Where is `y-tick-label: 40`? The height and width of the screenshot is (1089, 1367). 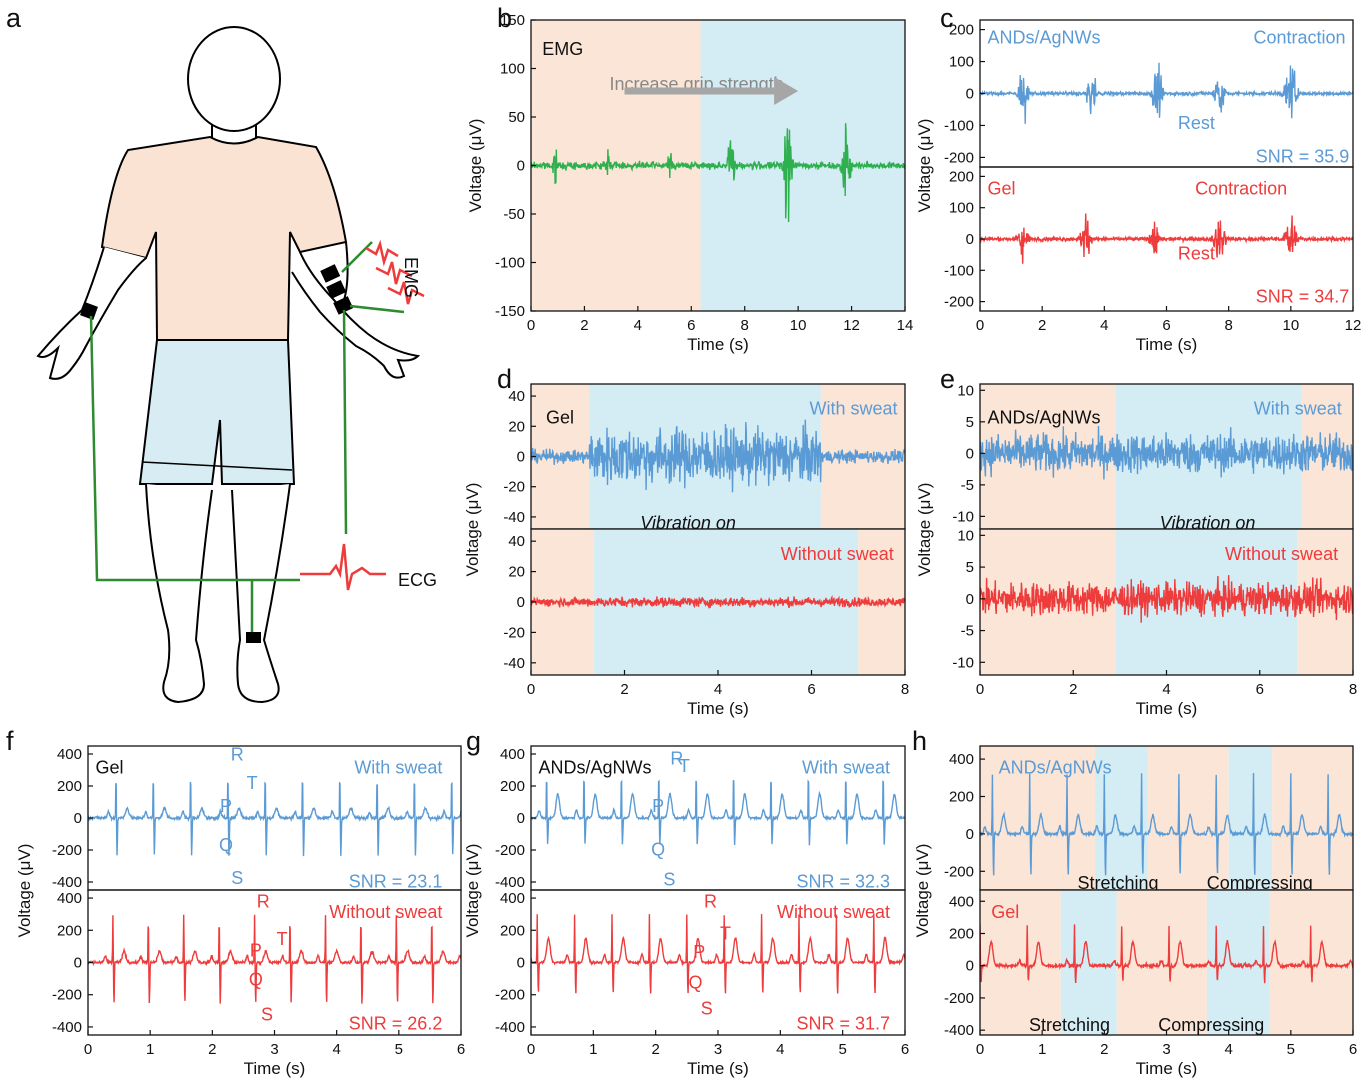
y-tick-label: 40 is located at coordinates (516, 541).